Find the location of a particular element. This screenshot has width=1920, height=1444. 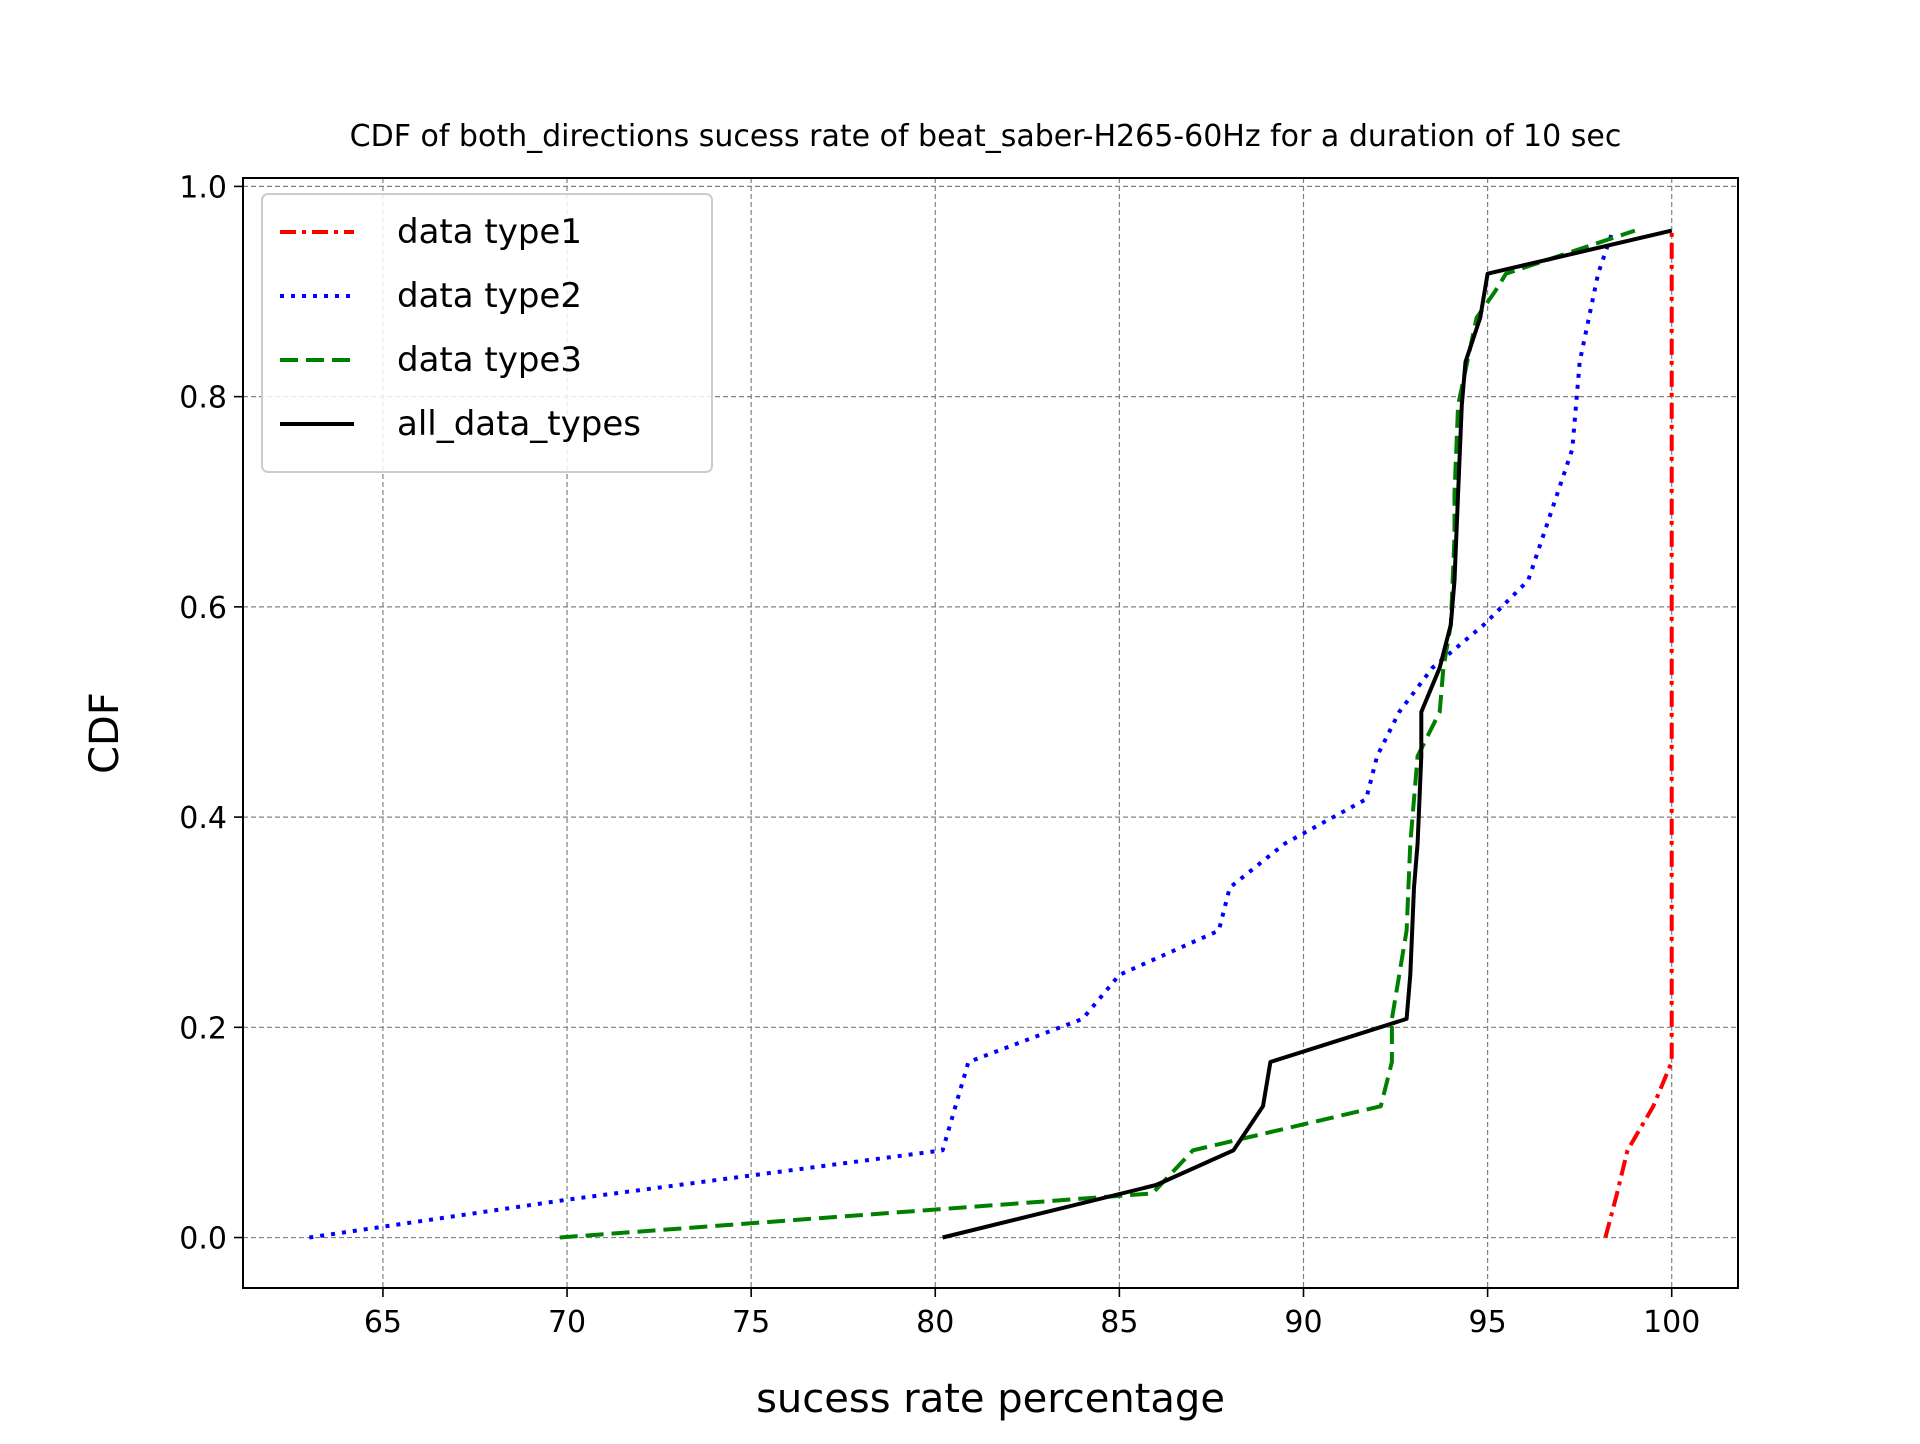

x-tick-label: 100 is located at coordinates (1671, 1322).